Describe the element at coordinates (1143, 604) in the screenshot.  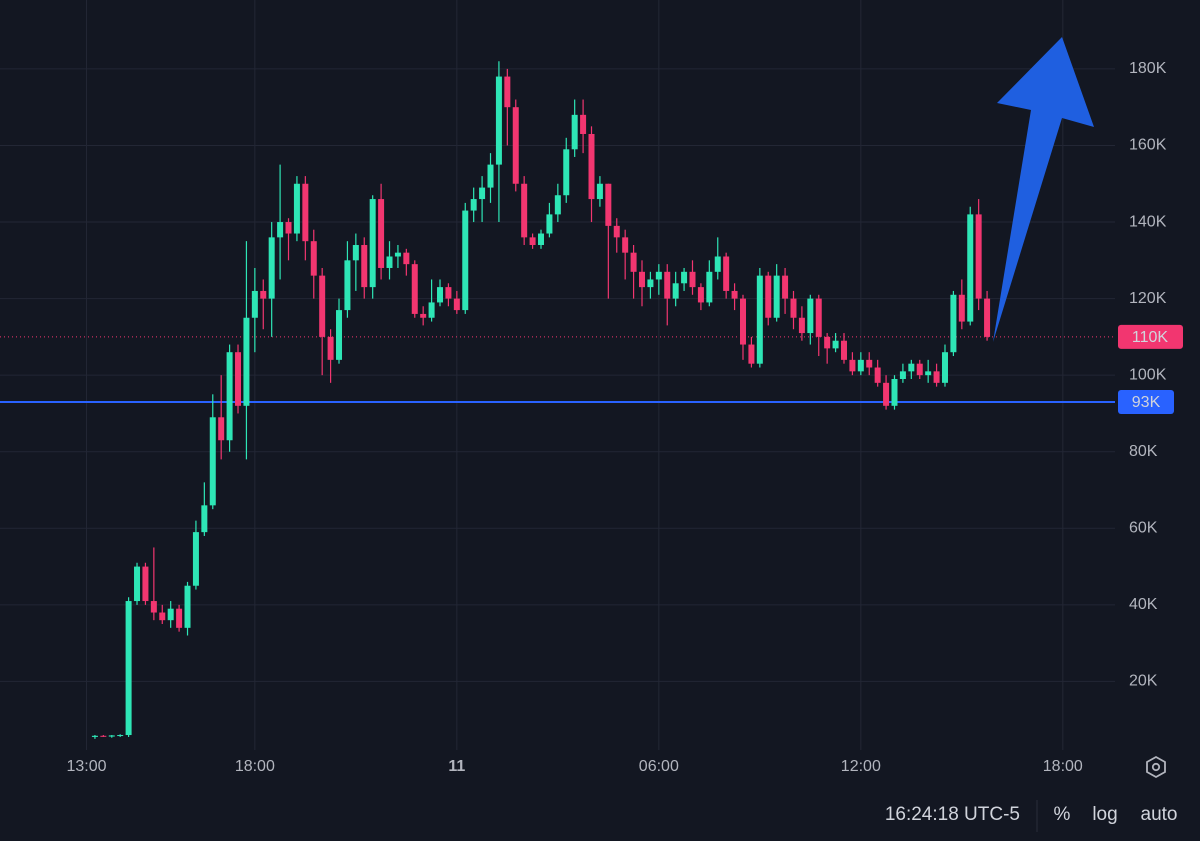
I see `y-tick-label: 40K` at that location.